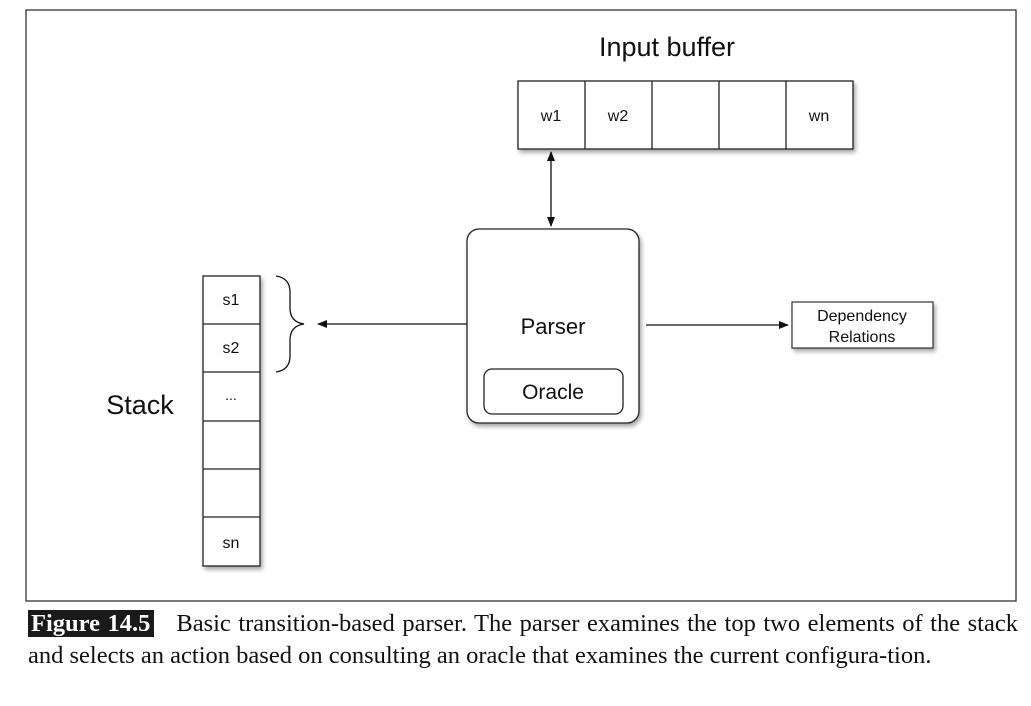 The image size is (1031, 706). I want to click on stack-cell-2: s2, so click(231, 348).